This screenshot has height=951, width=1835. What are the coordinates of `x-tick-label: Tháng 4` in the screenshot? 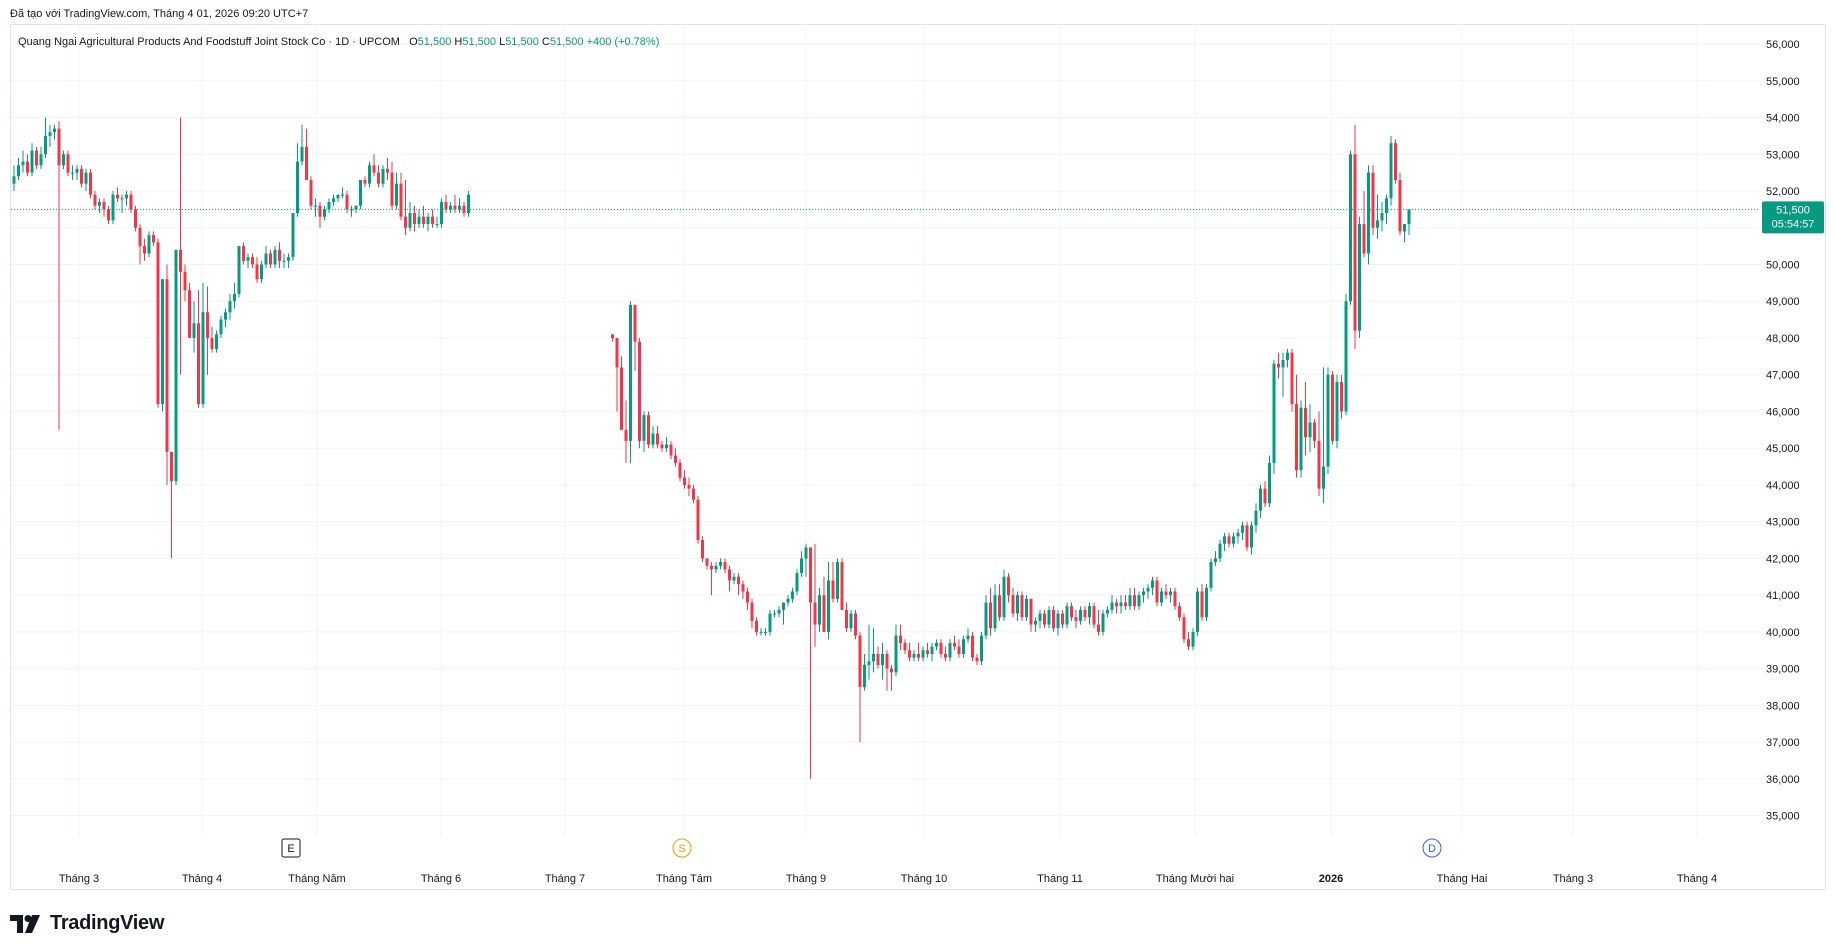 It's located at (202, 879).